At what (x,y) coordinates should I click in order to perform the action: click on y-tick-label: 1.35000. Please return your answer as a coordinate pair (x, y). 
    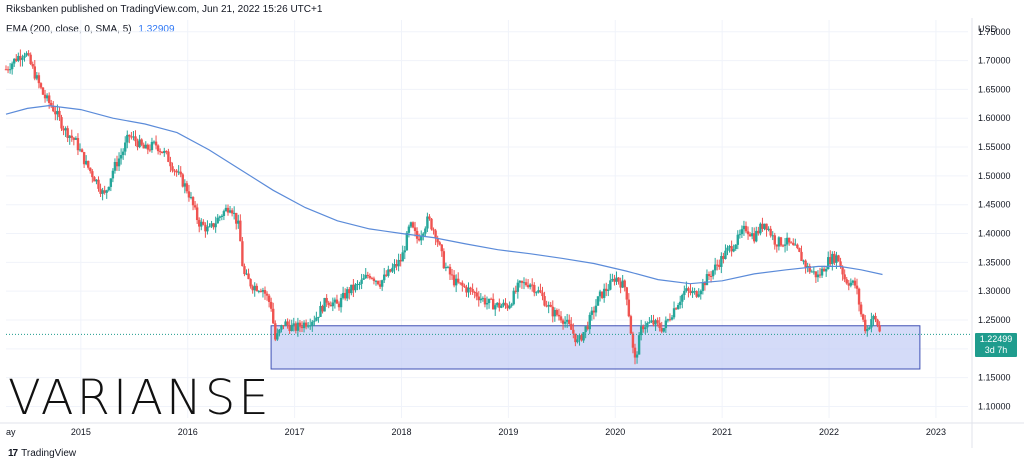
    Looking at the image, I should click on (994, 262).